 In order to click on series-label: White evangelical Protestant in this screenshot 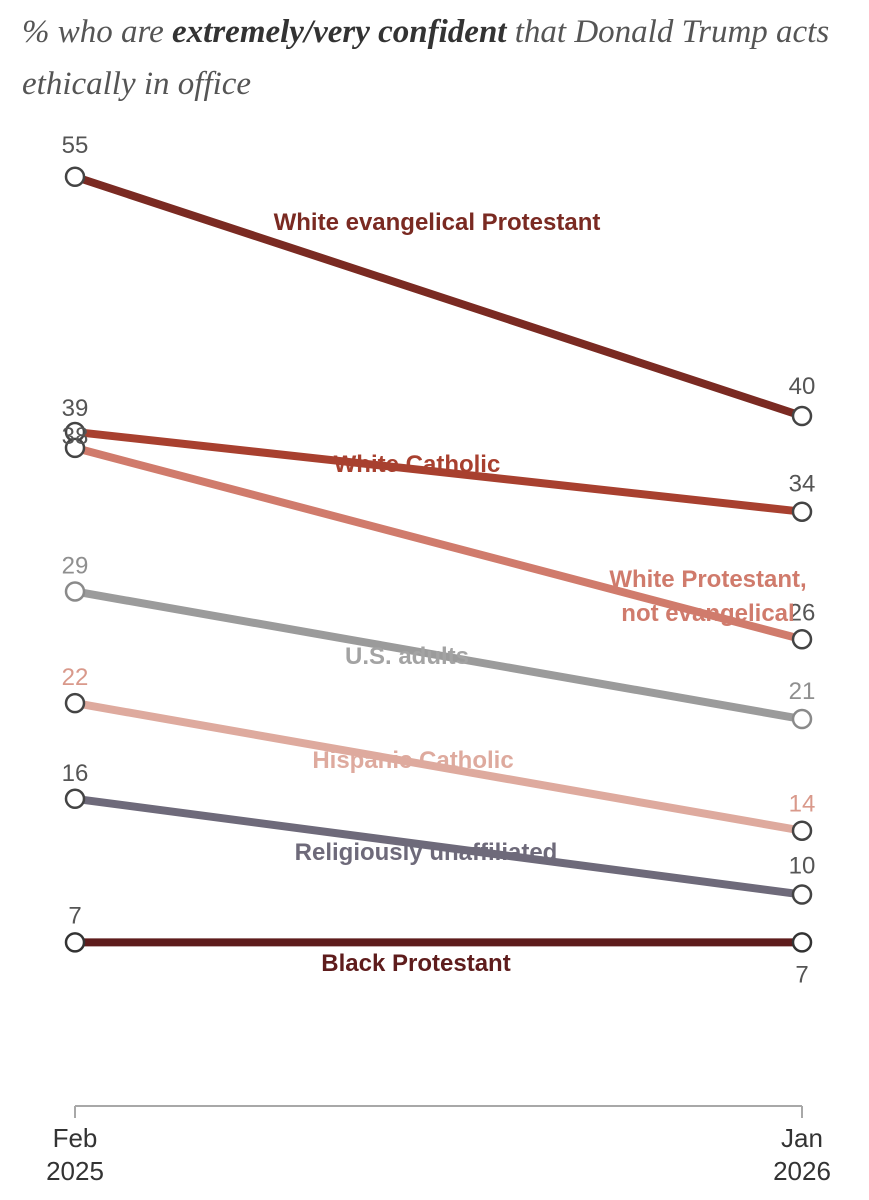, I will do `click(437, 222)`.